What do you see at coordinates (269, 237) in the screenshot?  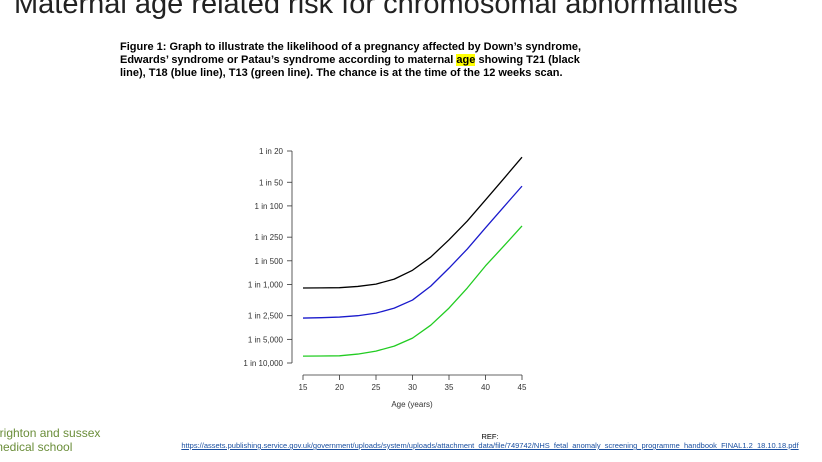 I see `y-tick-label: 1 in 250` at bounding box center [269, 237].